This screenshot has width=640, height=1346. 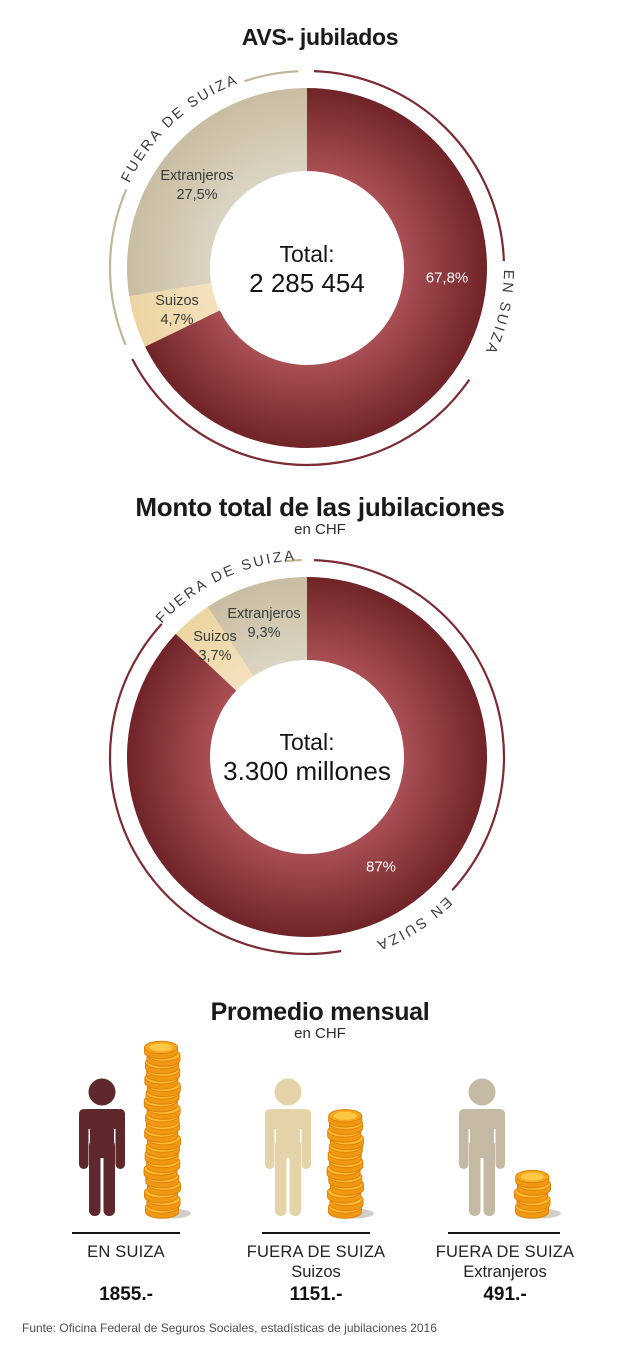 What do you see at coordinates (320, 1033) in the screenshot?
I see `chart3-subtitle: en CHF` at bounding box center [320, 1033].